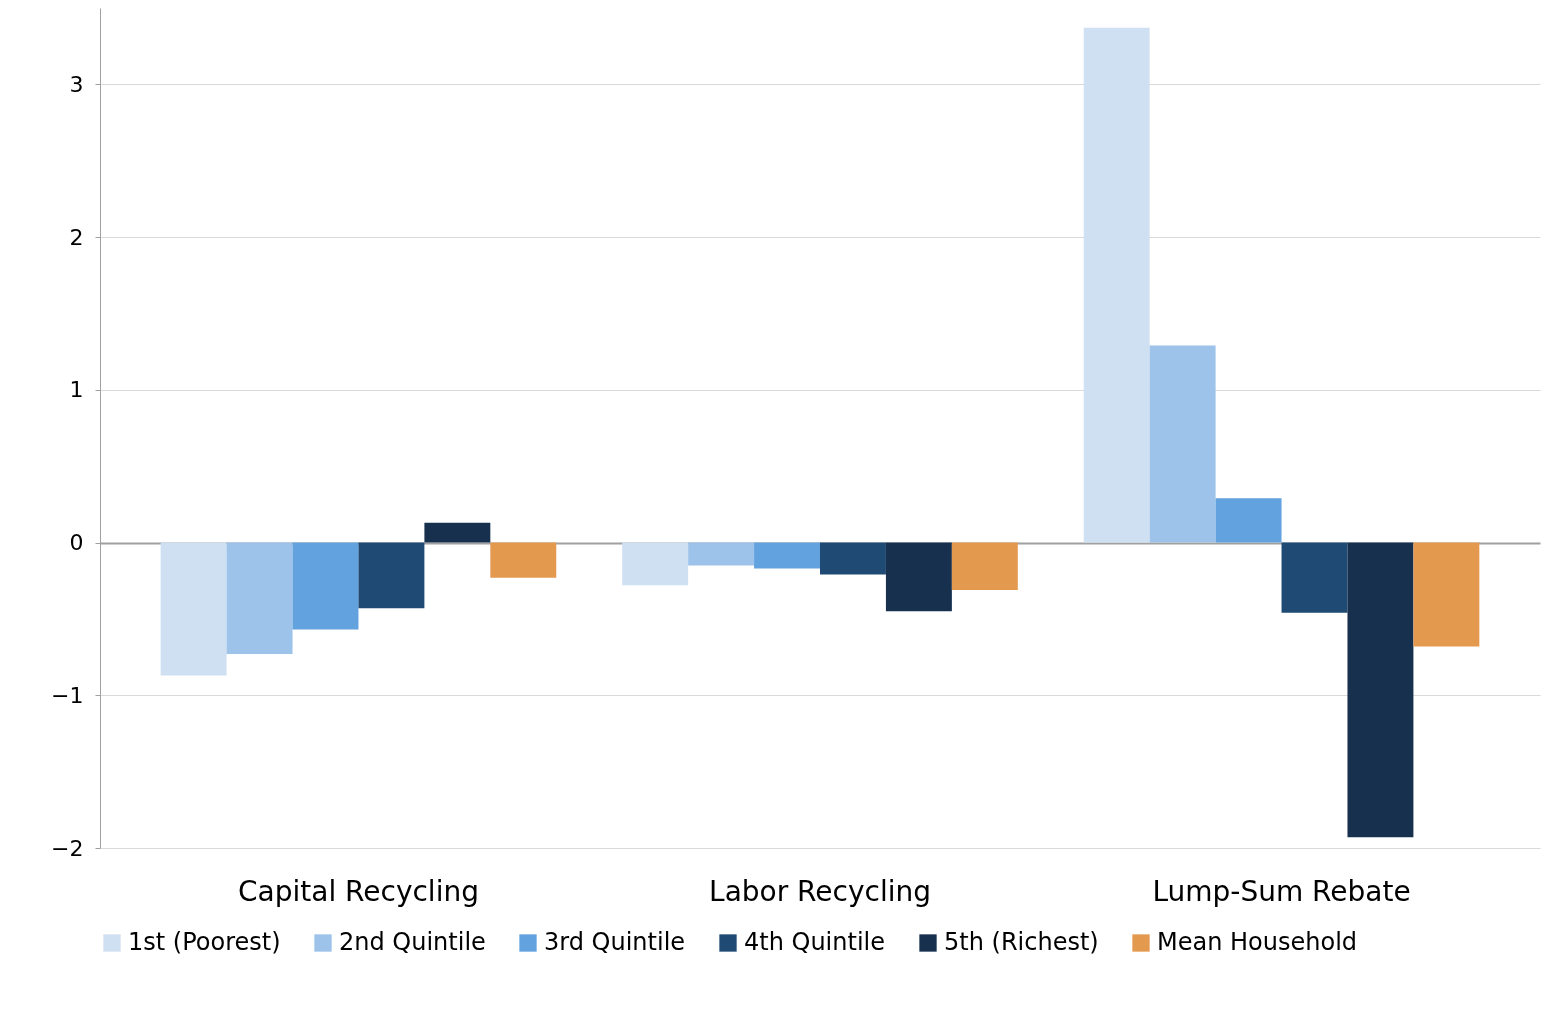 The height and width of the screenshot is (1013, 1549). Describe the element at coordinates (204, 942) in the screenshot. I see `legend-label: 1st (Poorest)` at that location.